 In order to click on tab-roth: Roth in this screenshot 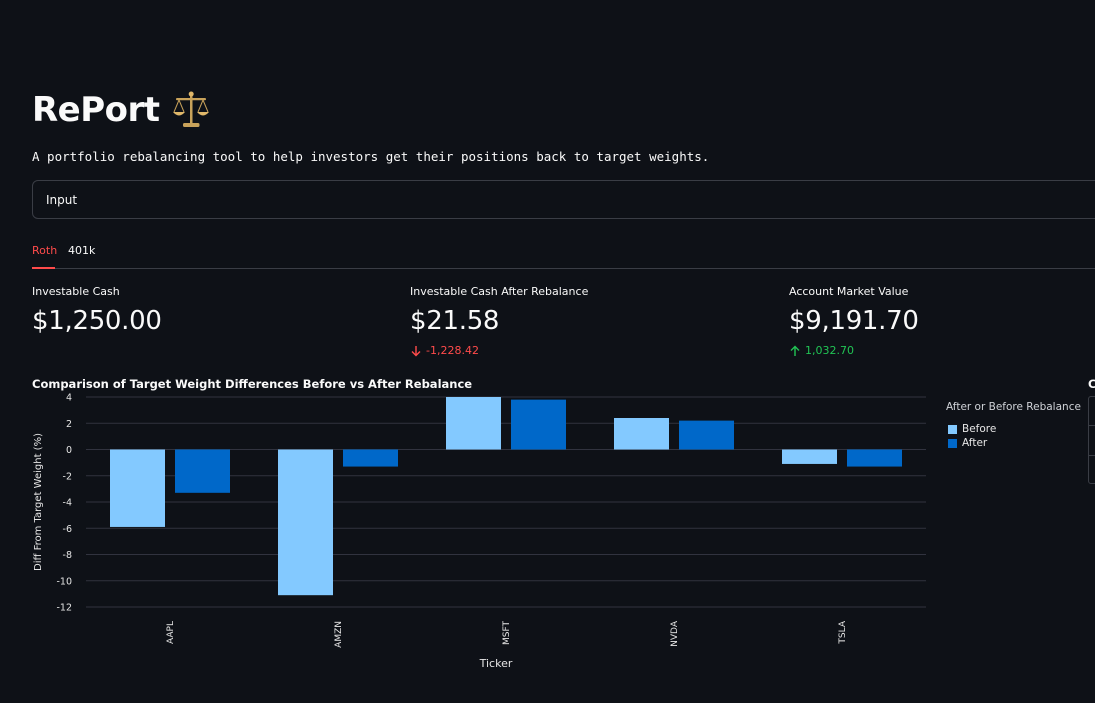, I will do `click(45, 250)`.